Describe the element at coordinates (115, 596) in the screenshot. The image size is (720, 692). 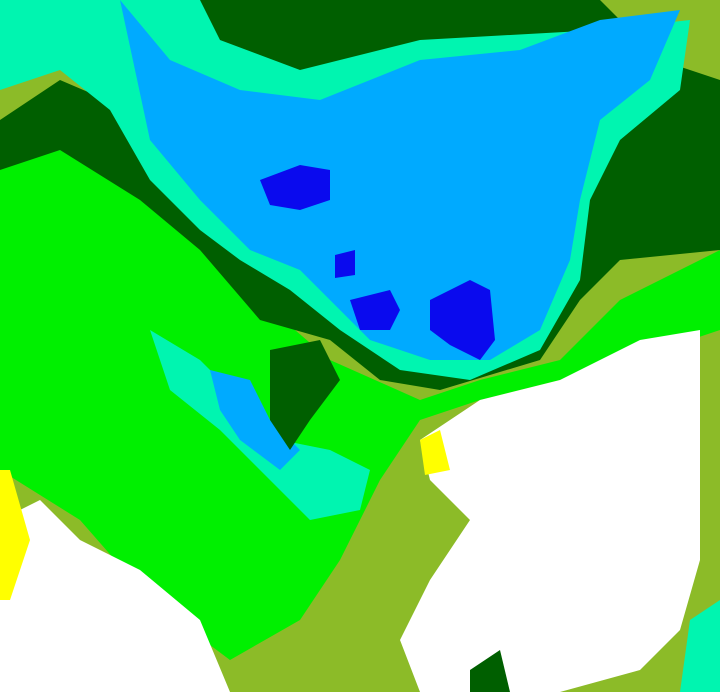
I see `white-cloud-region` at that location.